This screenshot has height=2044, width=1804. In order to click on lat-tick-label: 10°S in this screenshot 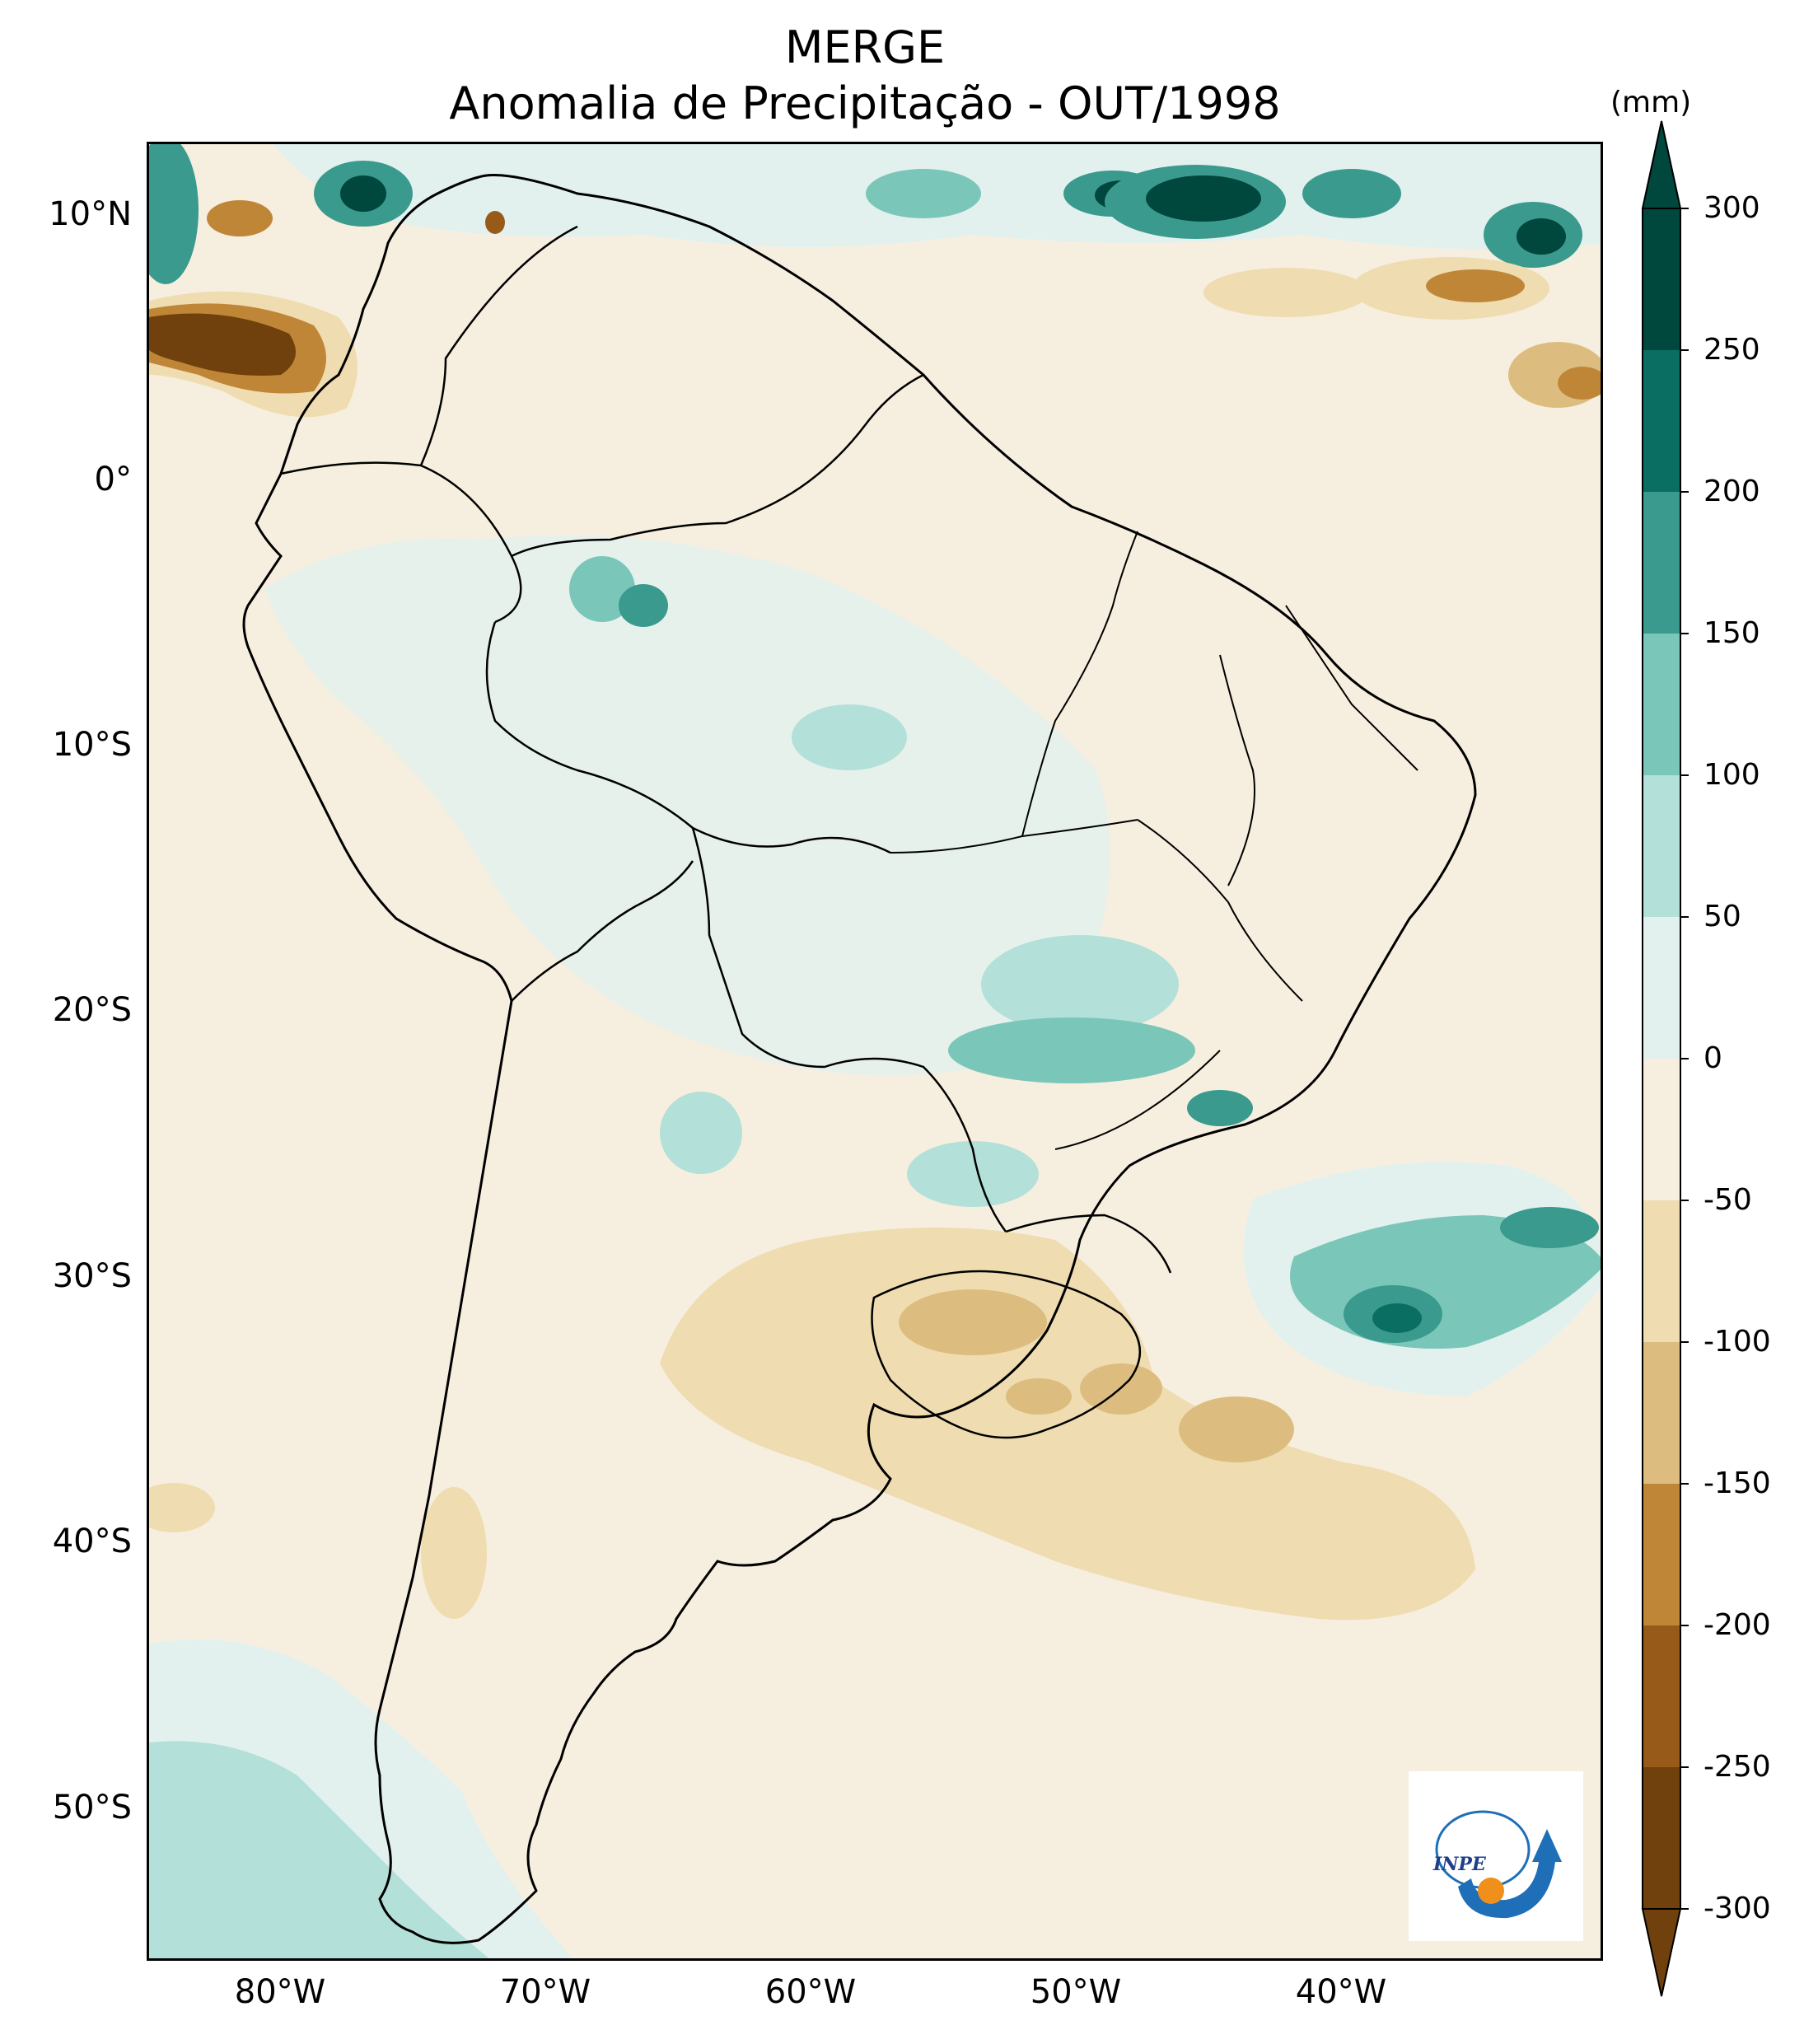, I will do `click(92, 745)`.